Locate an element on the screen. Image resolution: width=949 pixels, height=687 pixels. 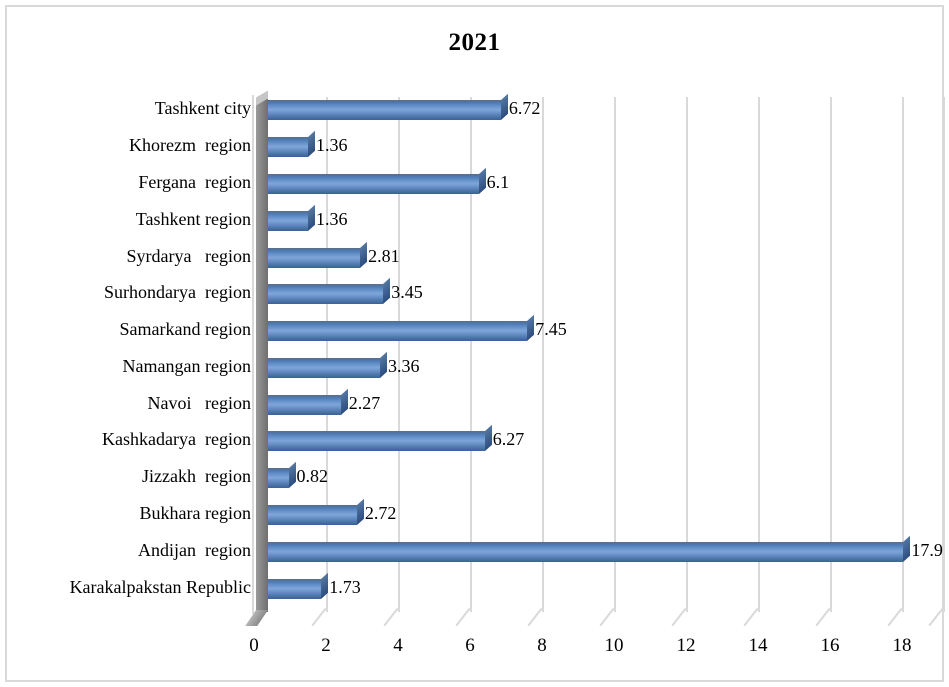
x-tick-label-6: 6 is located at coordinates (470, 645).